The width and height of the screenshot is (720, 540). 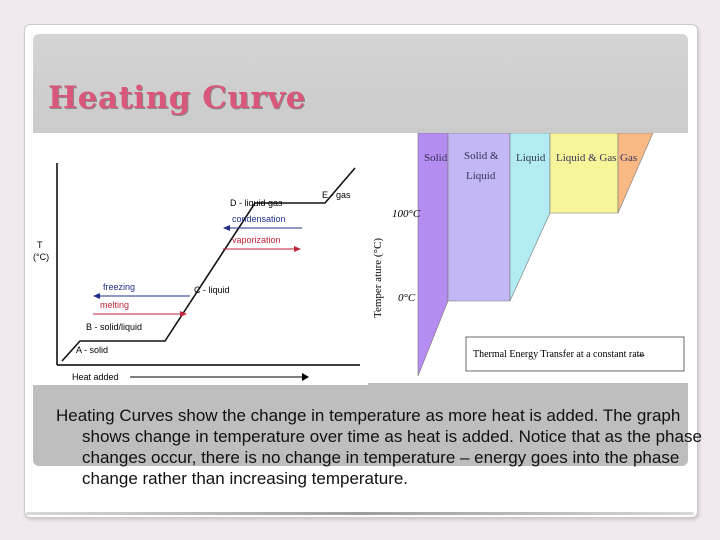 What do you see at coordinates (336, 195) in the screenshot?
I see `point-e-label: E - gas` at bounding box center [336, 195].